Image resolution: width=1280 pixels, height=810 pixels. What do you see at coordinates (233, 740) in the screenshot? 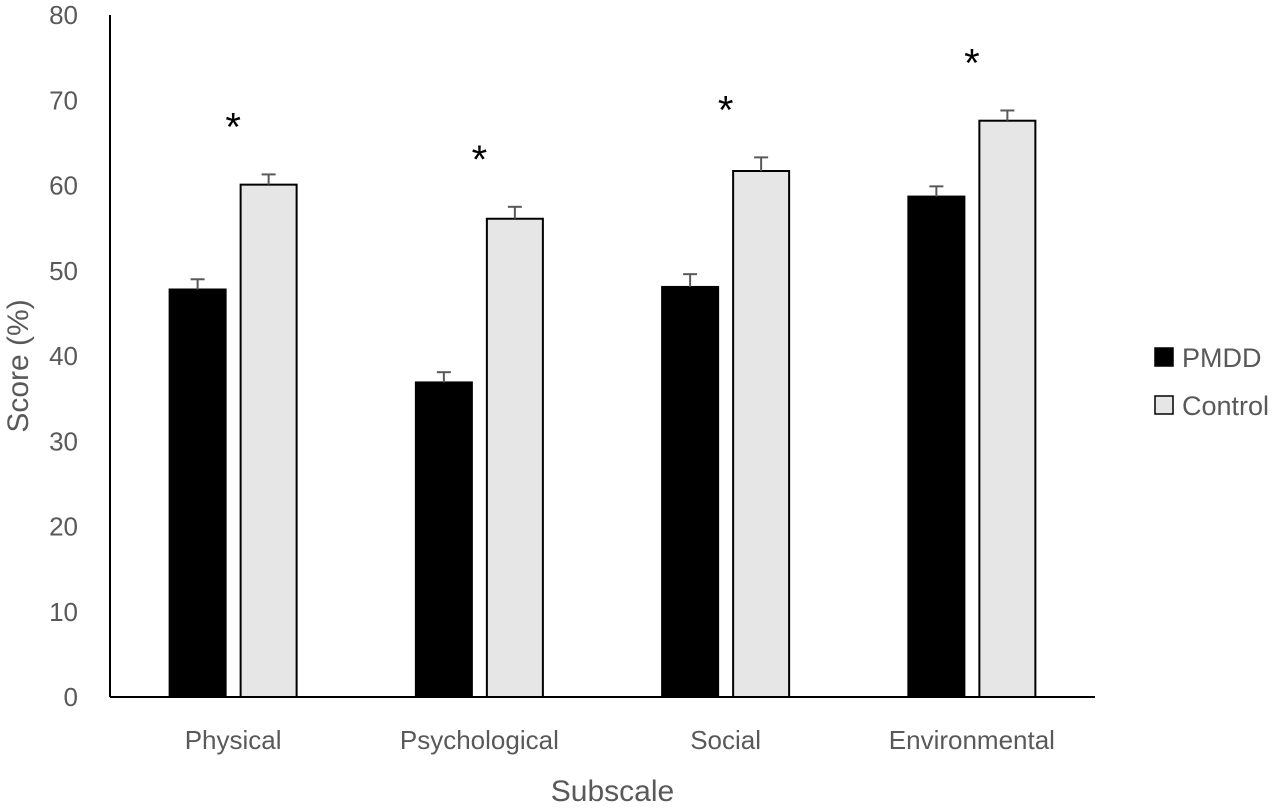
I see `x-tick-label: Physical` at bounding box center [233, 740].